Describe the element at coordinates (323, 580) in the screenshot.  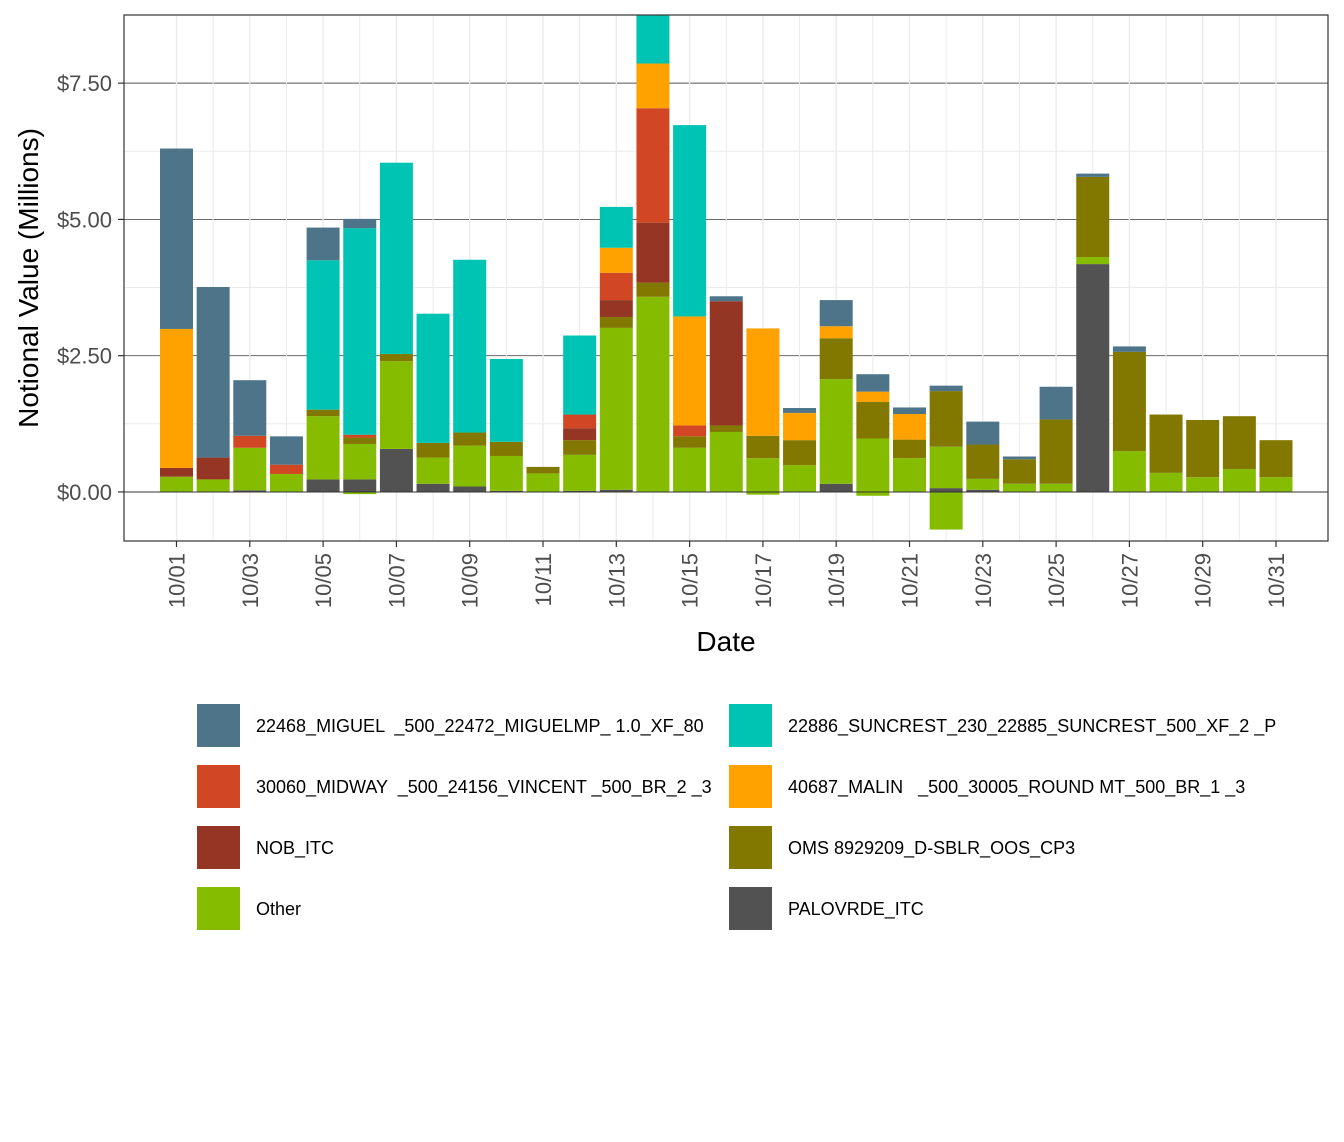
I see `x-tick-label: 10/05` at that location.